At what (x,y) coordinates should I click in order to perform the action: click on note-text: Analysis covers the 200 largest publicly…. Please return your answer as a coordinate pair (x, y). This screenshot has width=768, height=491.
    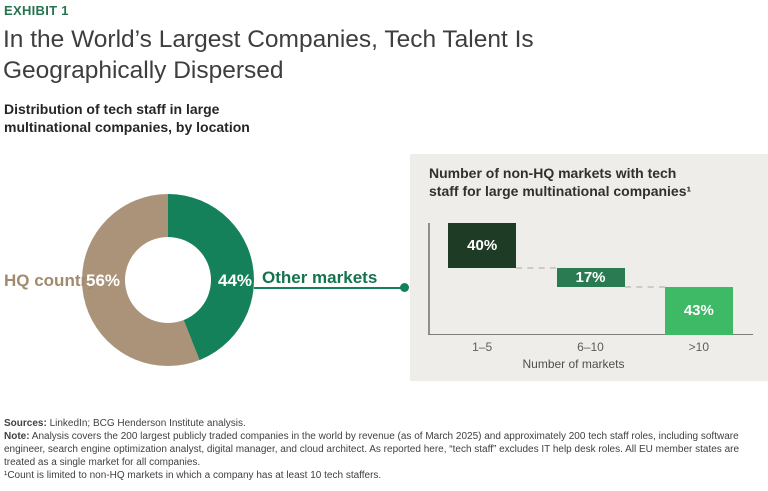
    Looking at the image, I should click on (372, 449).